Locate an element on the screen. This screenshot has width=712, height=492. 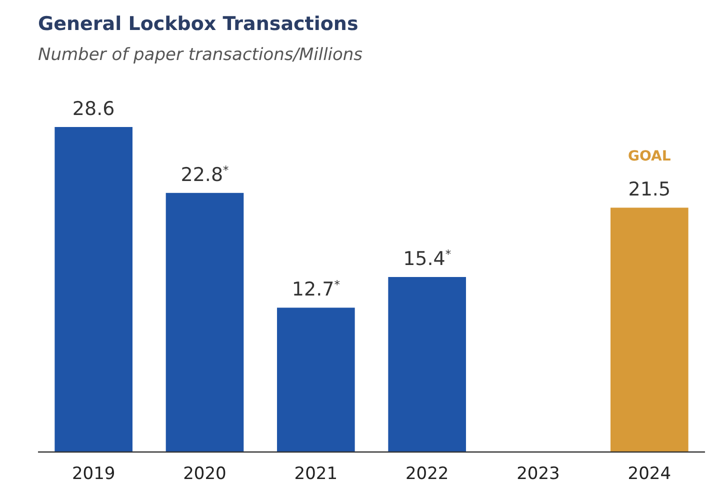
data-label: 28.6 is located at coordinates (93, 109).